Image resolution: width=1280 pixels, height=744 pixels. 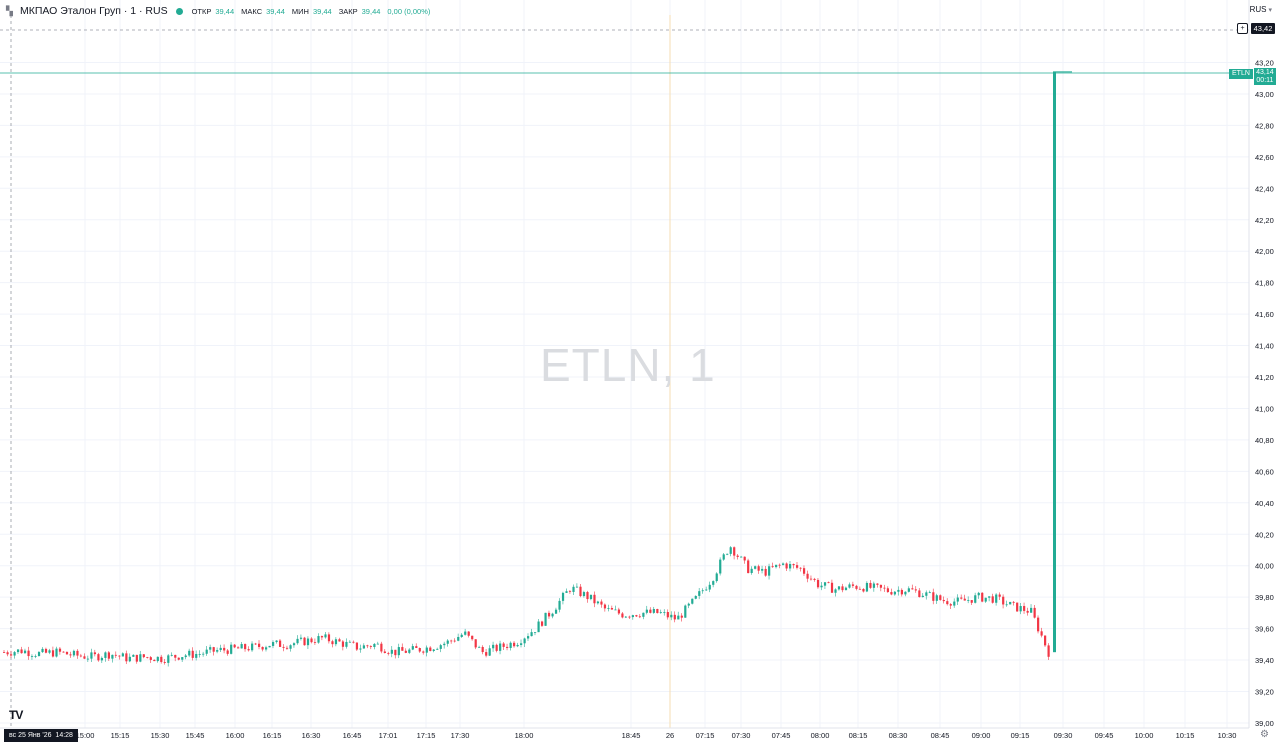 I want to click on close-label: ЗАКР, so click(x=348, y=11).